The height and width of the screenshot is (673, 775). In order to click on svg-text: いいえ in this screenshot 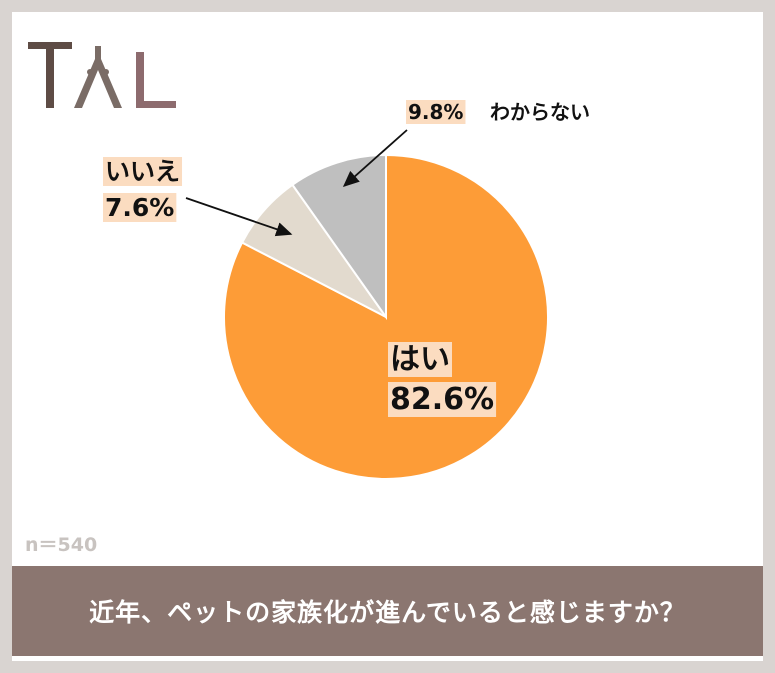, I will do `click(142, 171)`.